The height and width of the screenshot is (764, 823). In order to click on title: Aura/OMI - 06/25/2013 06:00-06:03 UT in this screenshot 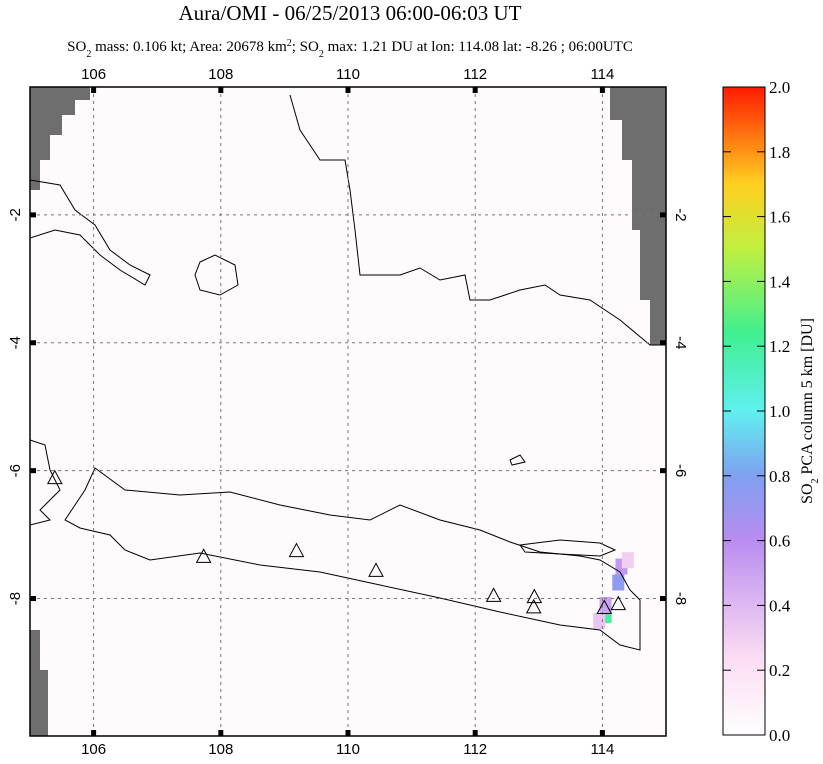, I will do `click(350, 13)`.